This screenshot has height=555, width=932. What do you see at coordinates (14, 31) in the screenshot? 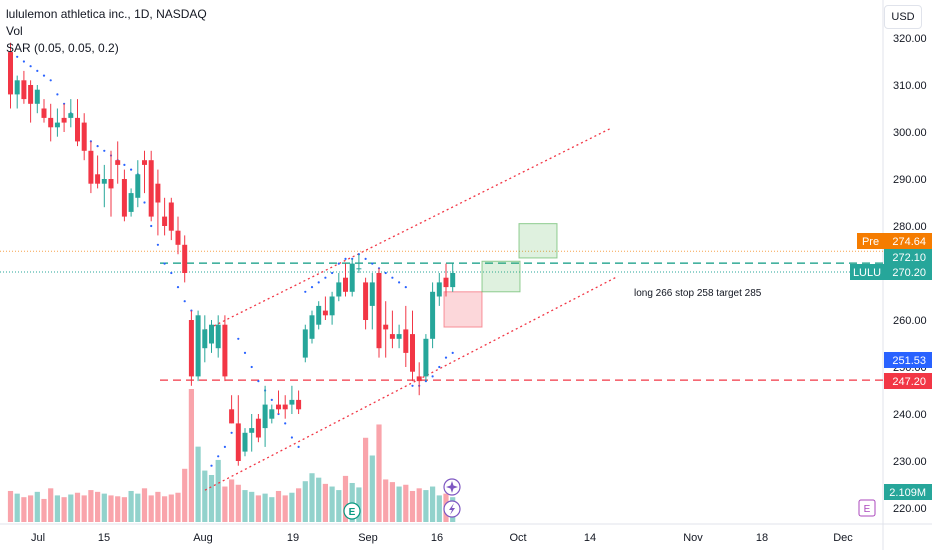
I see `volume-indicator-label: Vol` at bounding box center [14, 31].